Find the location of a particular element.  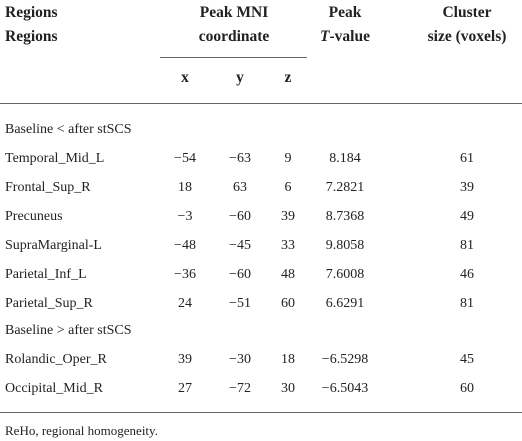

cell-cluster-size: 49 is located at coordinates (467, 216).